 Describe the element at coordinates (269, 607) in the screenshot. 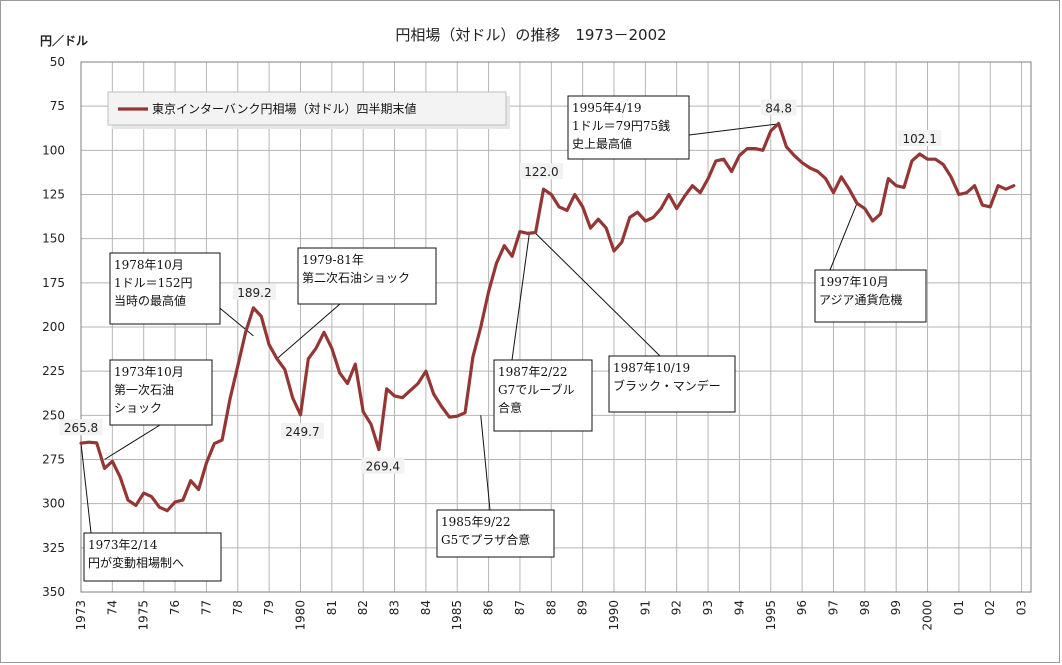

I see `x-tick-label: 79` at that location.